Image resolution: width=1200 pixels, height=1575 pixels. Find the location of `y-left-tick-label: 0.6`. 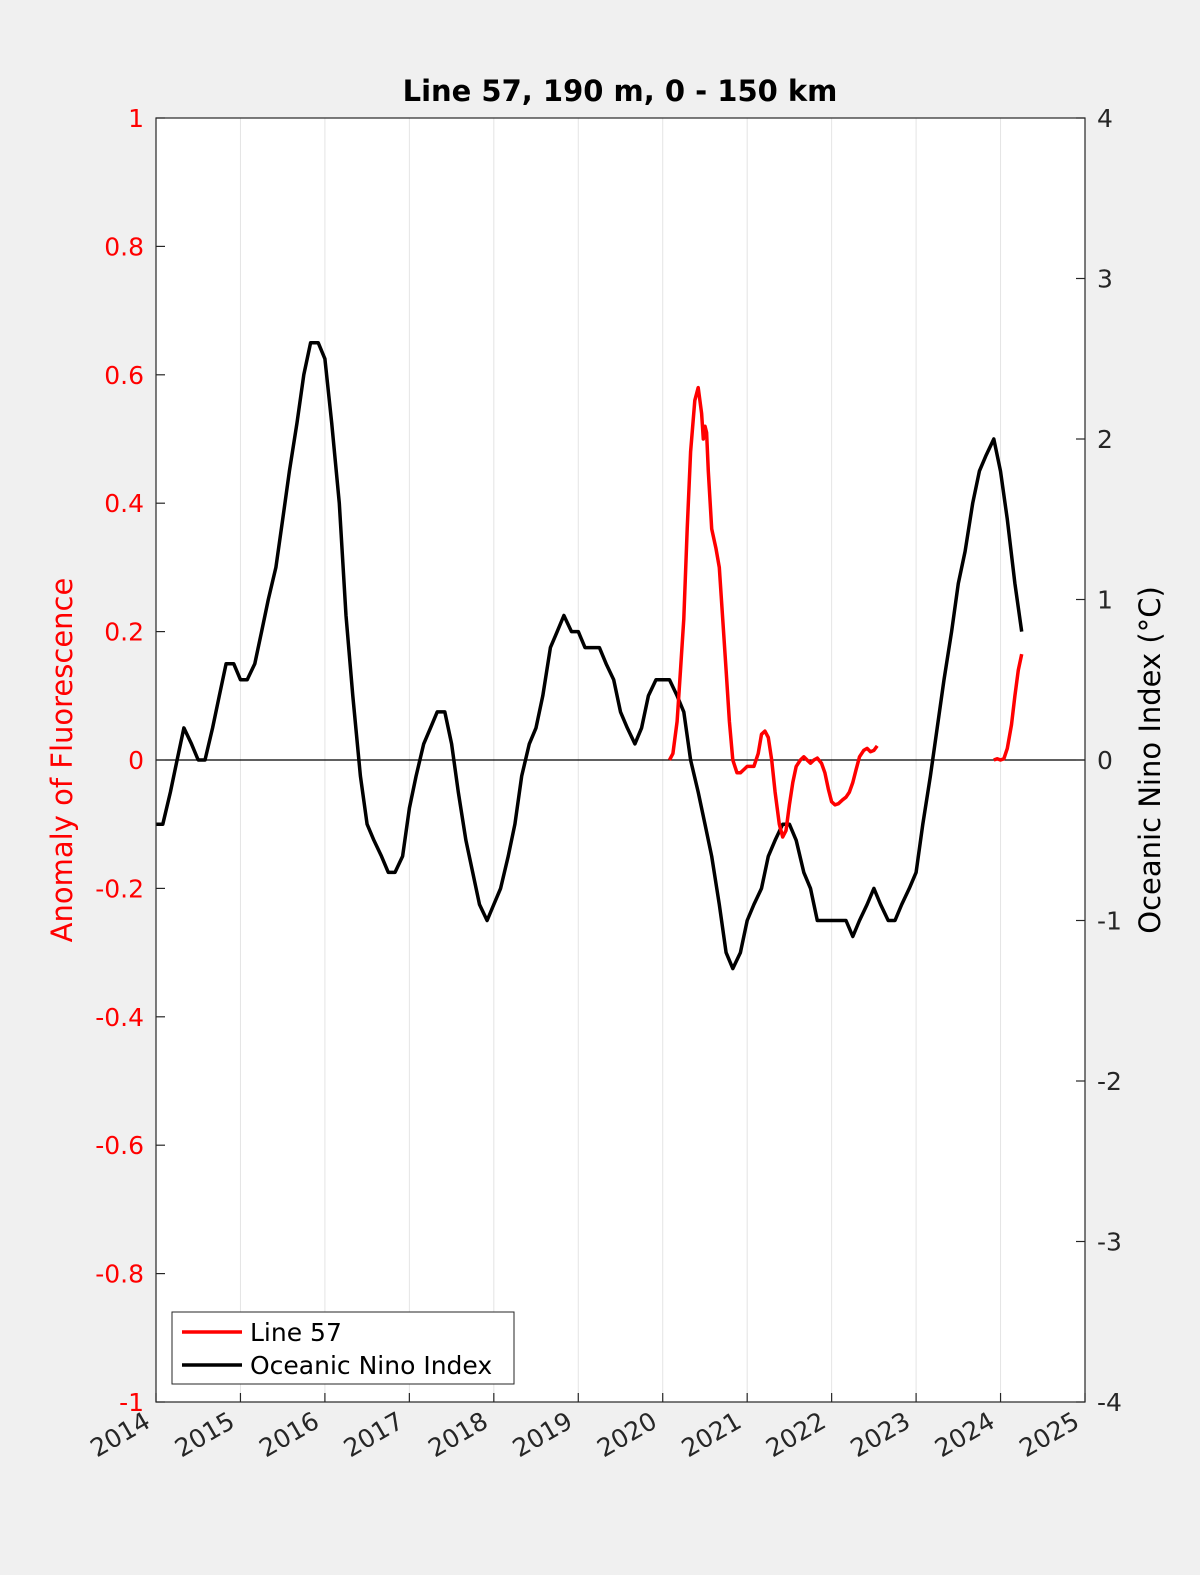

y-left-tick-label: 0.6 is located at coordinates (124, 375).